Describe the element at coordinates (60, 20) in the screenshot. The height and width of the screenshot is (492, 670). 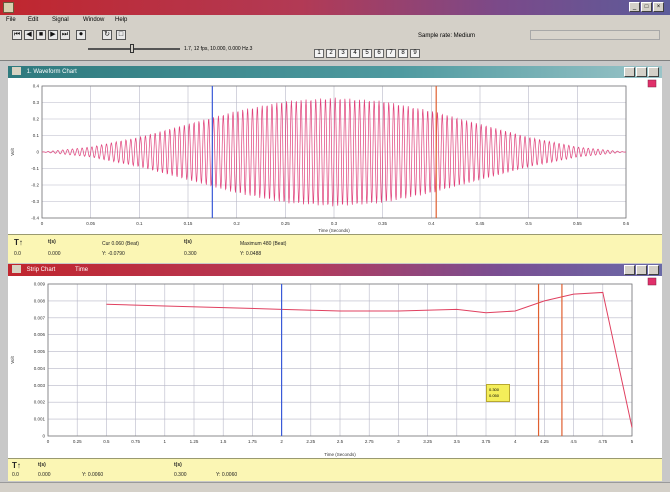
I see `menu-signal: Signal` at that location.